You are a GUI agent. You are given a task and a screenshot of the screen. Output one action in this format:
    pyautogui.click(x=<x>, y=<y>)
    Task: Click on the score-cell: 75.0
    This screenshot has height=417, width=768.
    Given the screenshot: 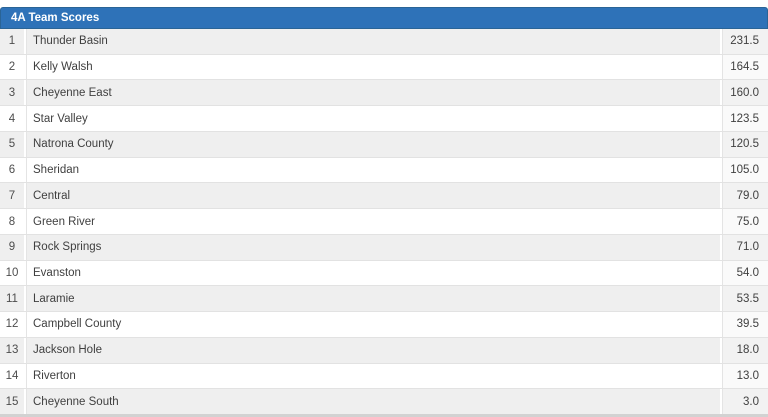 What is the action you would take?
    pyautogui.click(x=745, y=221)
    